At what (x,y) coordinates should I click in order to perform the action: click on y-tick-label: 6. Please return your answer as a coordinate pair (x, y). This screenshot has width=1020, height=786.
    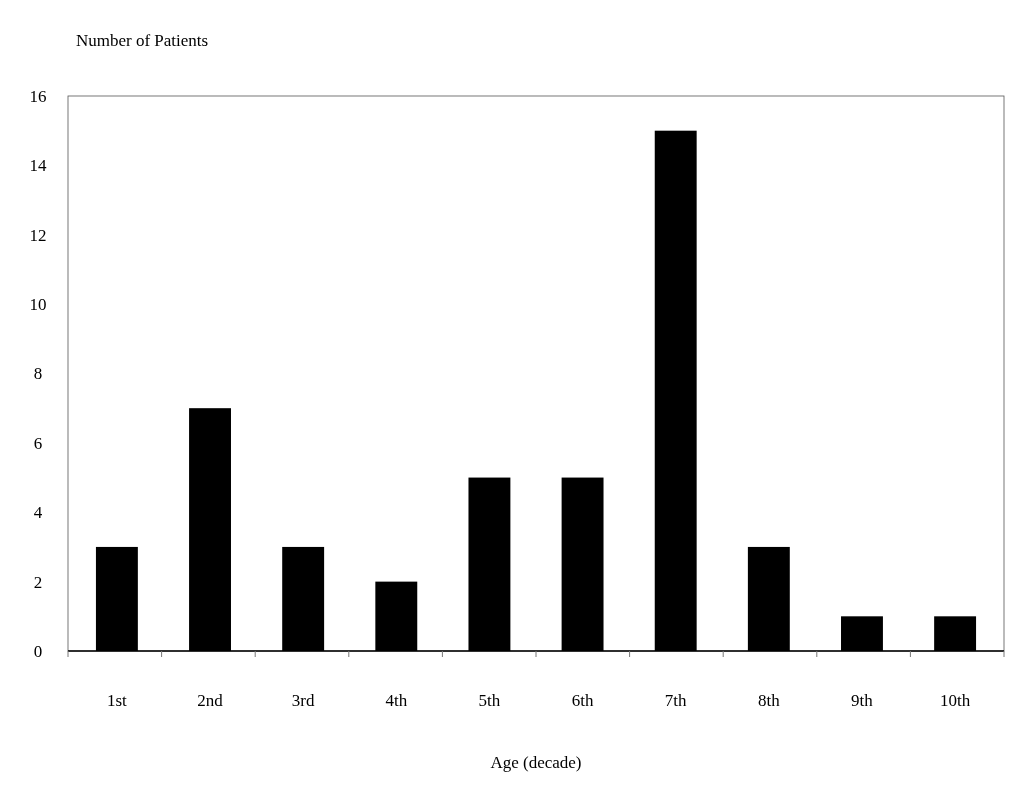
    Looking at the image, I should click on (38, 443).